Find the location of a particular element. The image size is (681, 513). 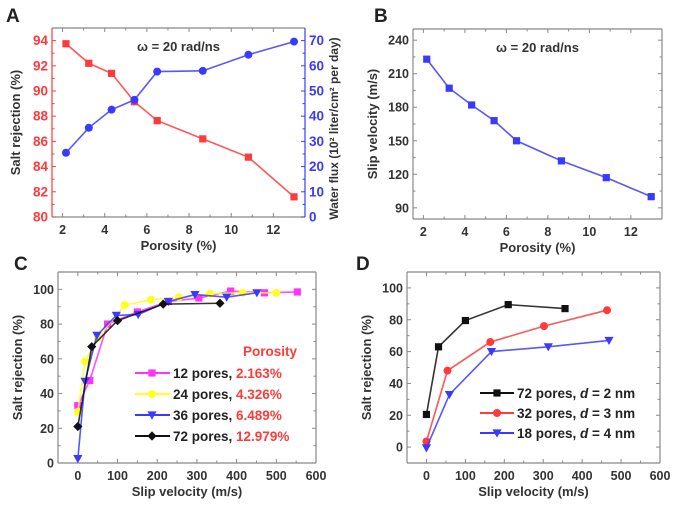

legend-porosity: 6.489% is located at coordinates (259, 415).